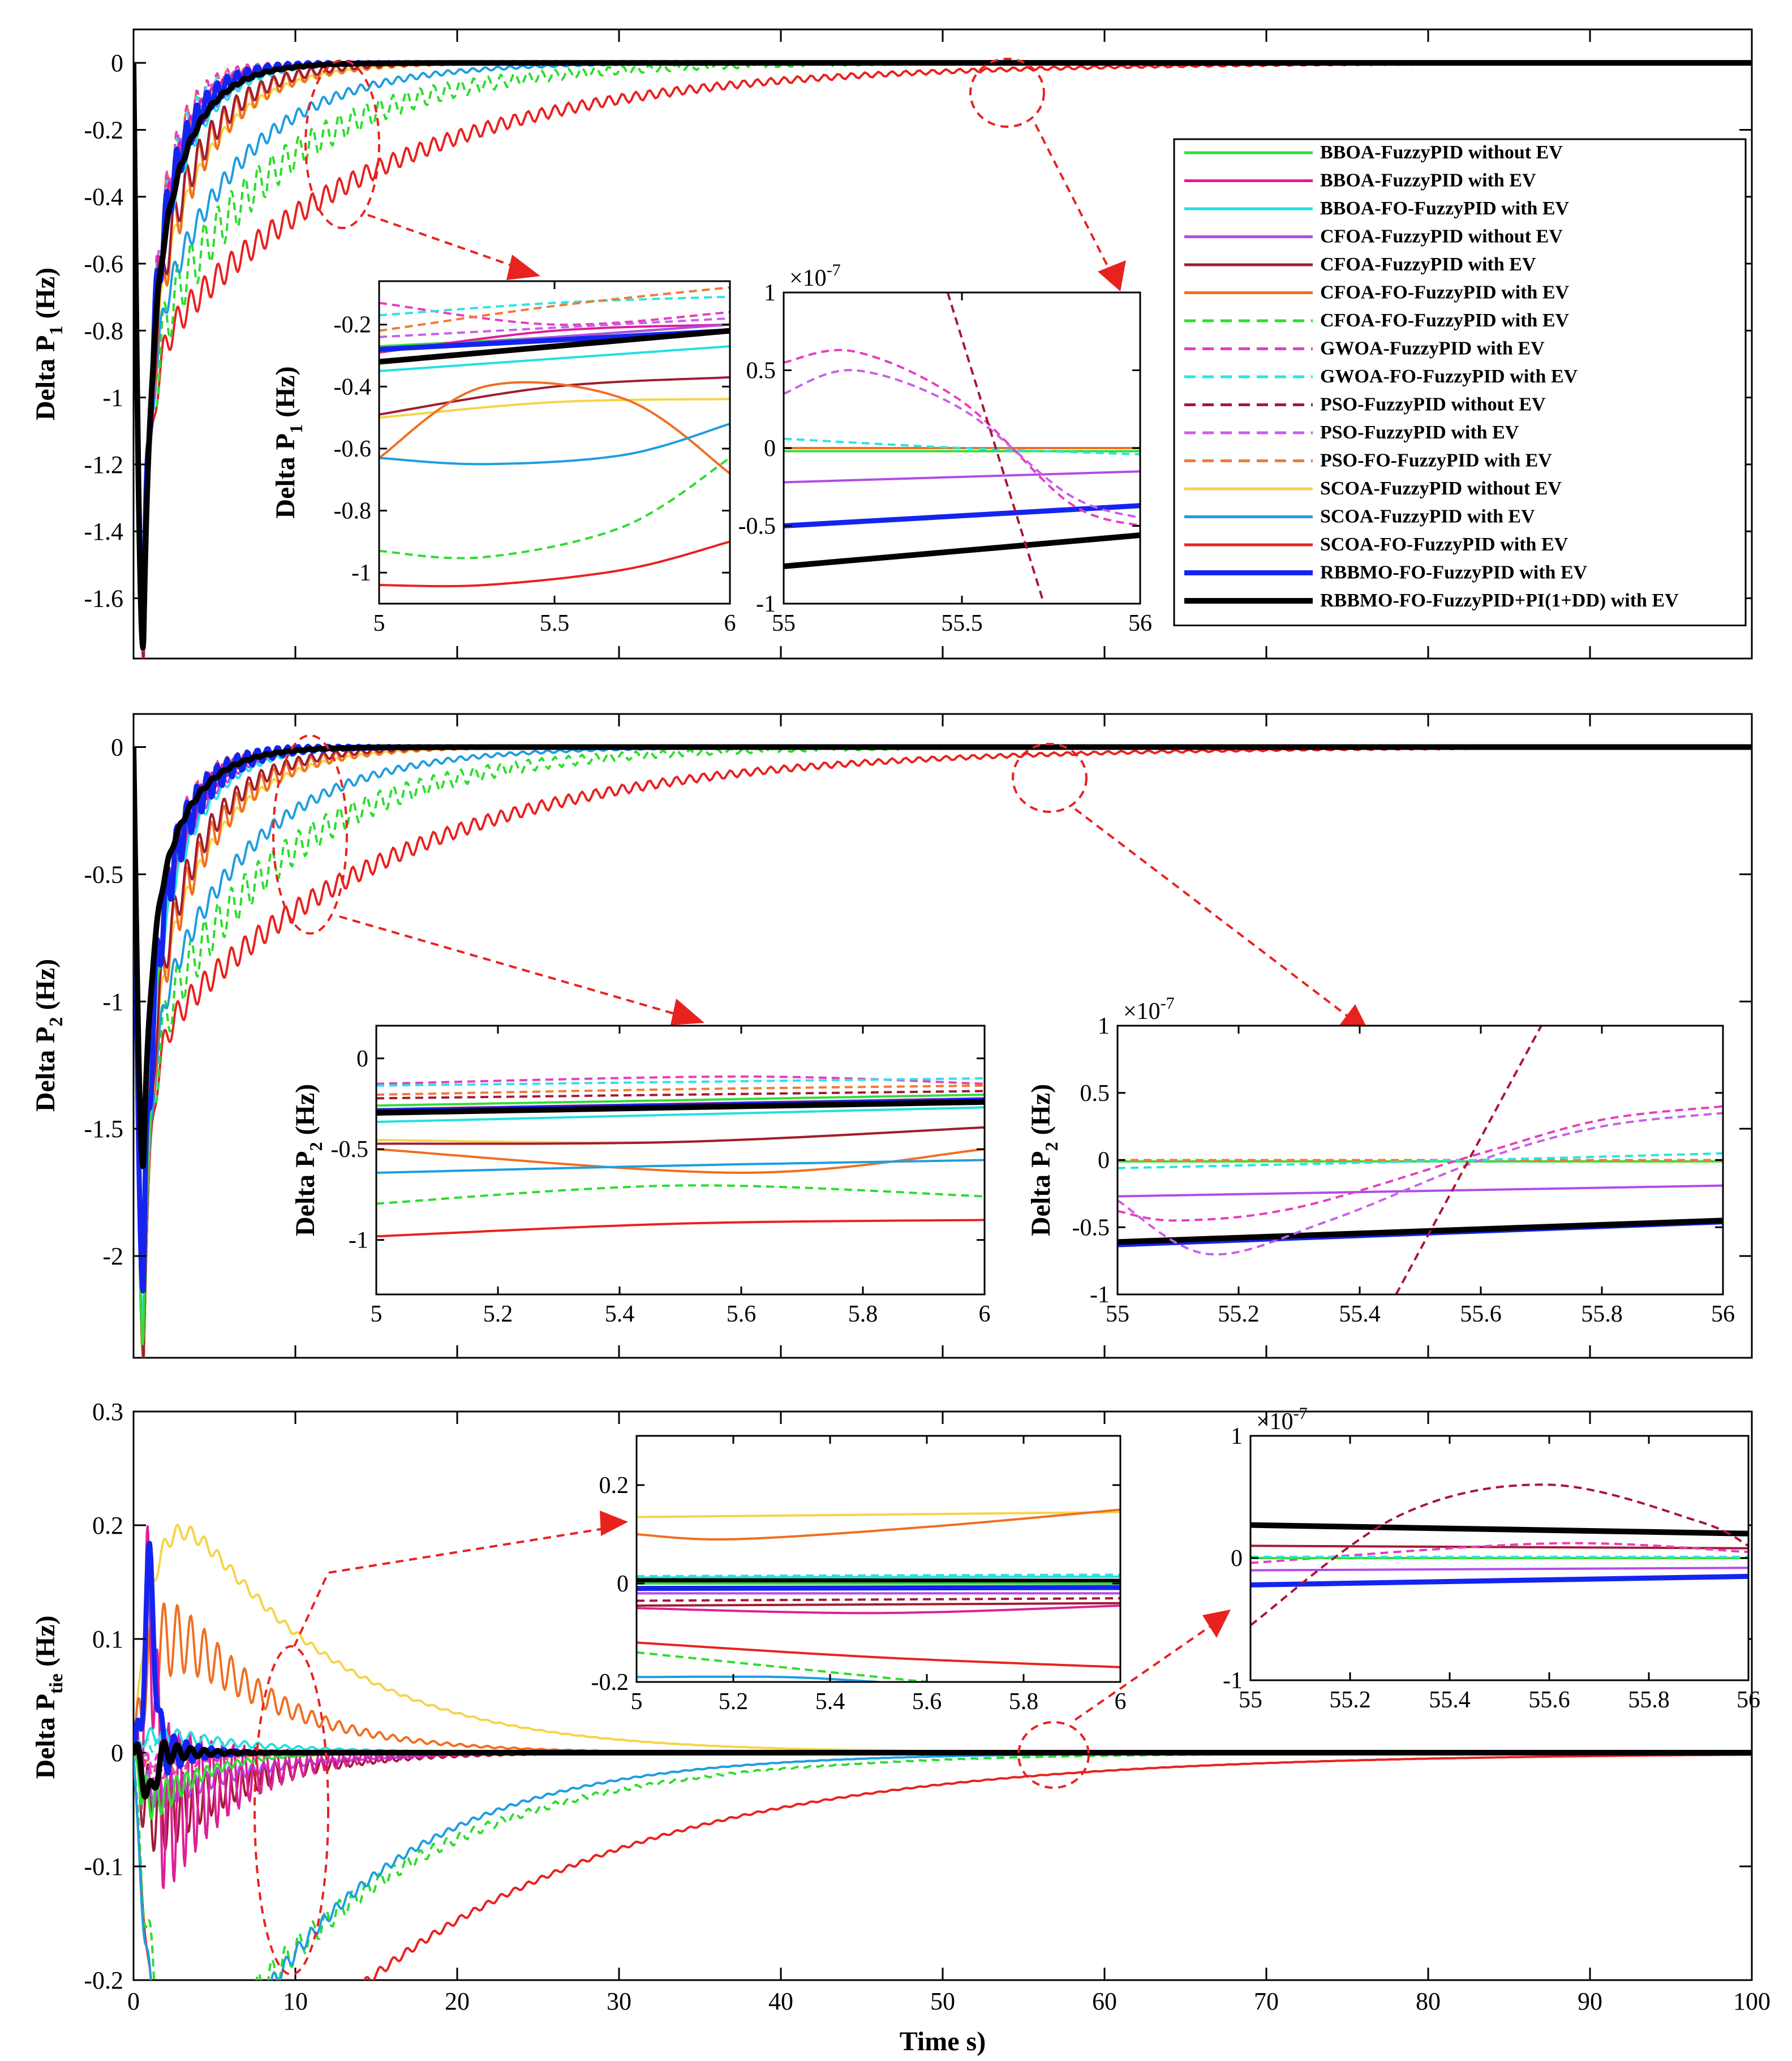 The image size is (1792, 2061). Describe the element at coordinates (614, 1523) in the screenshot. I see `panel3-arrowhead-left` at that location.